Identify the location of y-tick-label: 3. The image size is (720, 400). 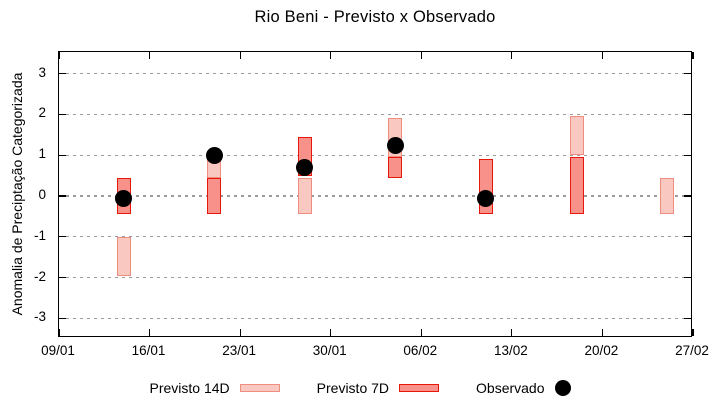
(42, 72).